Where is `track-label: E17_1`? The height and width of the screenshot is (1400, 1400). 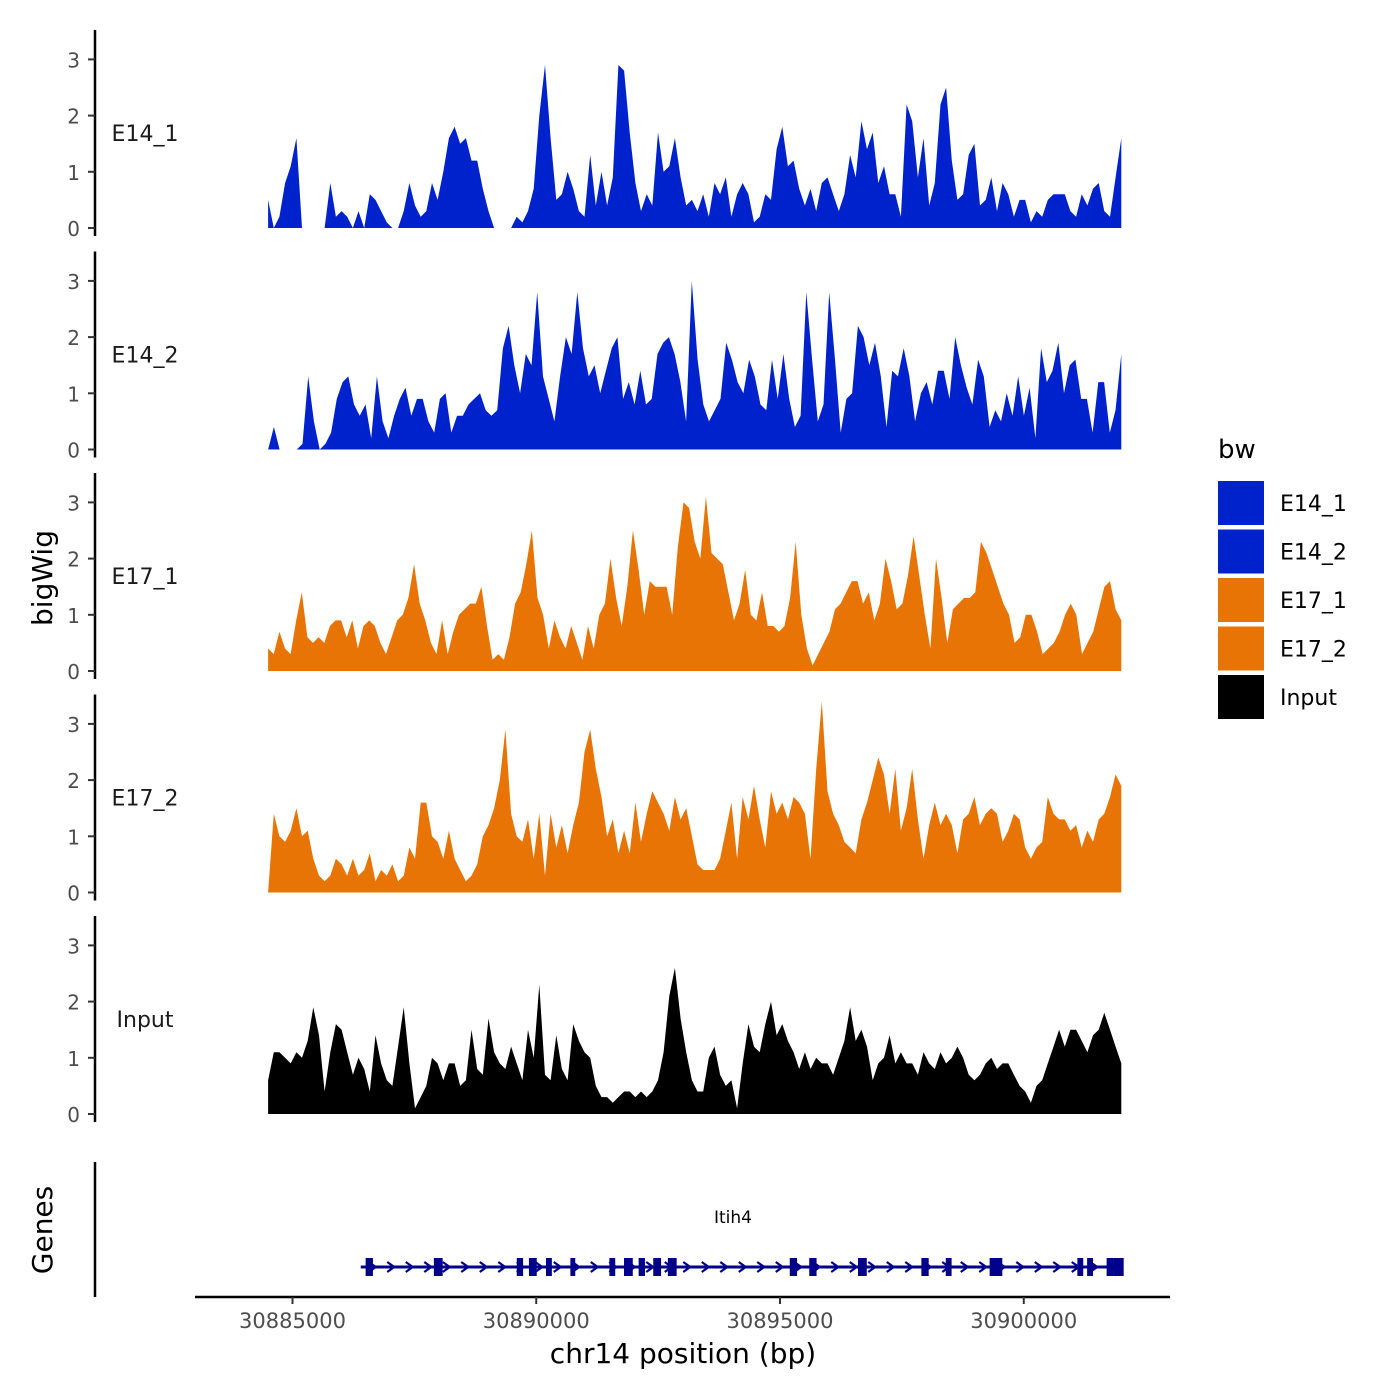 track-label: E17_1 is located at coordinates (145, 577).